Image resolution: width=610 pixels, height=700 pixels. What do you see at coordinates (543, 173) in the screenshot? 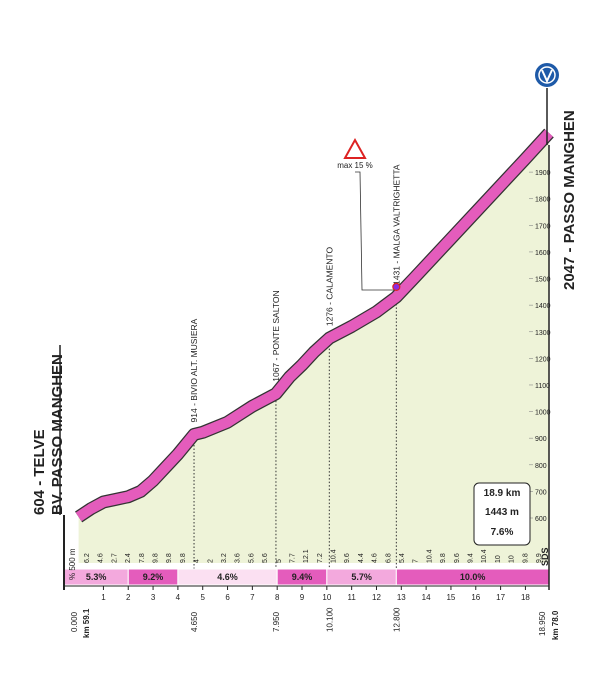
I see `y-tick-label: 1900` at bounding box center [543, 173].